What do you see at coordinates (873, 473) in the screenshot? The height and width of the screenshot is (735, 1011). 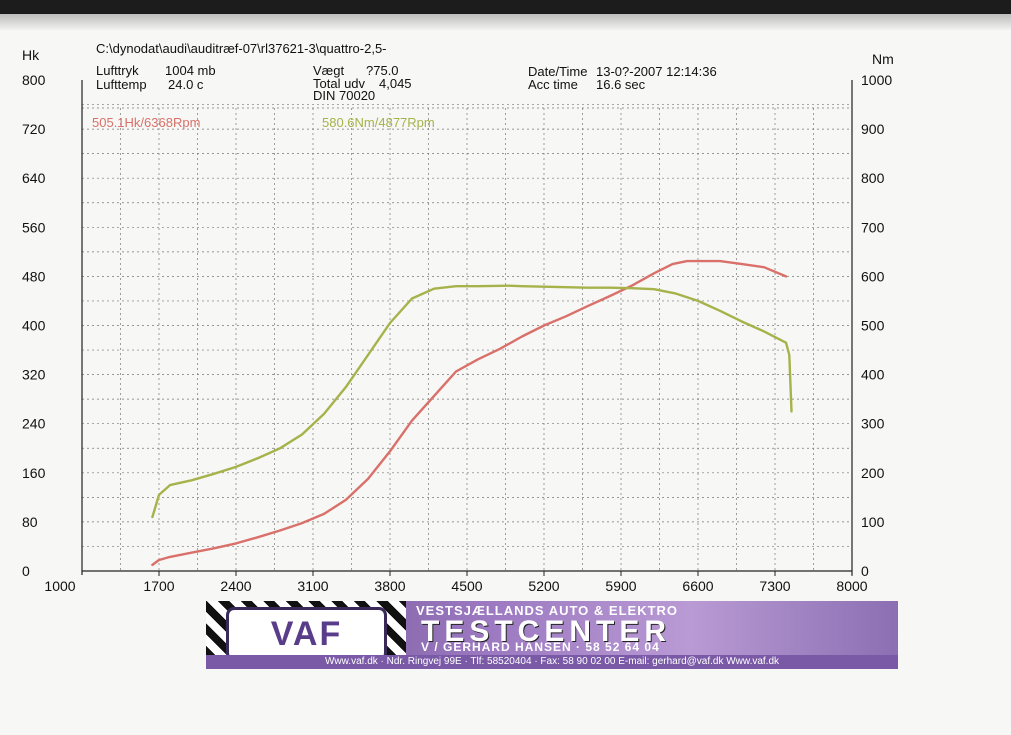 I see `y-right-tick-label: 200` at bounding box center [873, 473].